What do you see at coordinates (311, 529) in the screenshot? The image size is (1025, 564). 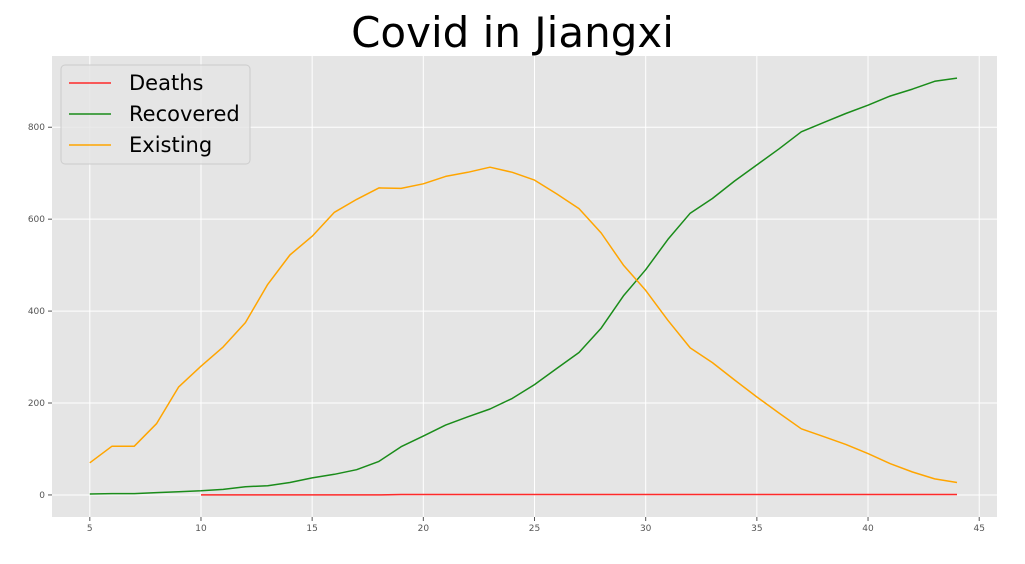 I see `x-tick-label: 15` at bounding box center [311, 529].